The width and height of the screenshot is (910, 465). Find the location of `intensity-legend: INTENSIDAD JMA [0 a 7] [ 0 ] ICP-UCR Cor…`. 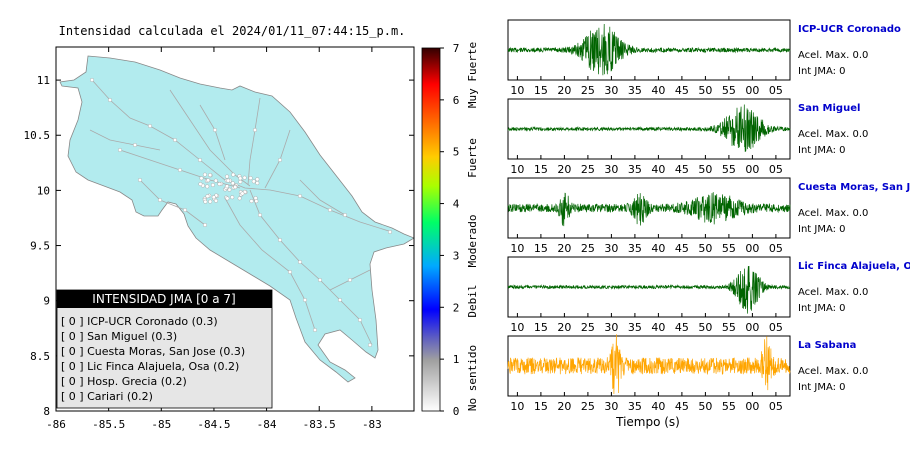

intensity-legend: INTENSIDAD JMA [0 a 7] [ 0 ] ICP-UCR Cor… is located at coordinates (164, 349).